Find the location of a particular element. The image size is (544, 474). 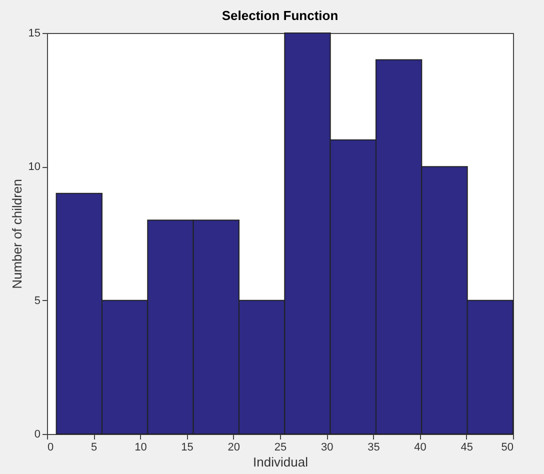

x-tick-label: 30 is located at coordinates (327, 448).